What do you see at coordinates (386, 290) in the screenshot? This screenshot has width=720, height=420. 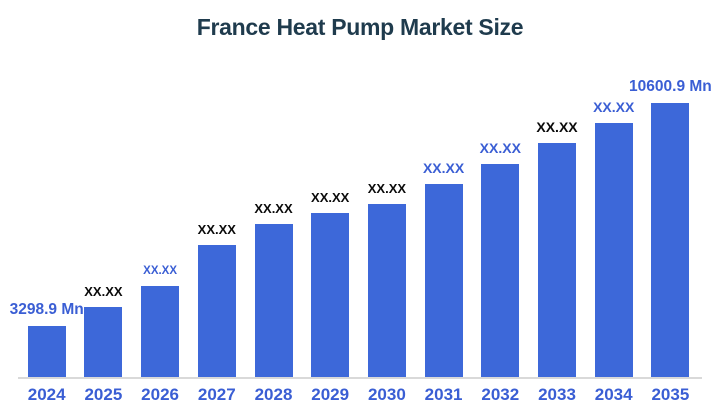 I see `bar-2030` at bounding box center [386, 290].